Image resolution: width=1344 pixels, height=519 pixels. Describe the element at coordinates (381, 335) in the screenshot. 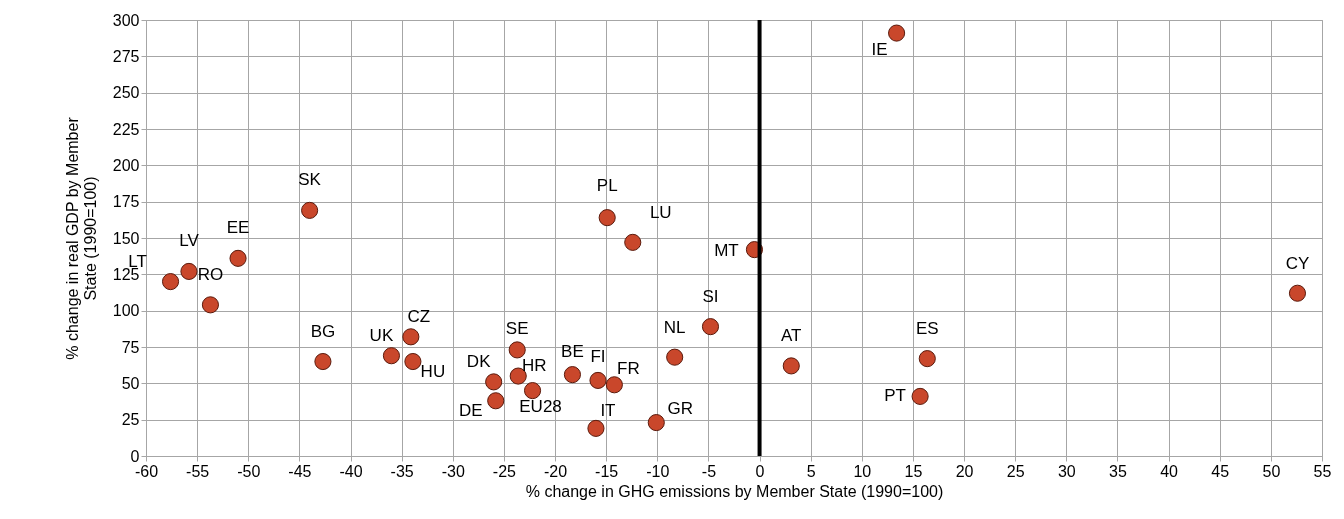

I see `data-label: UK` at that location.